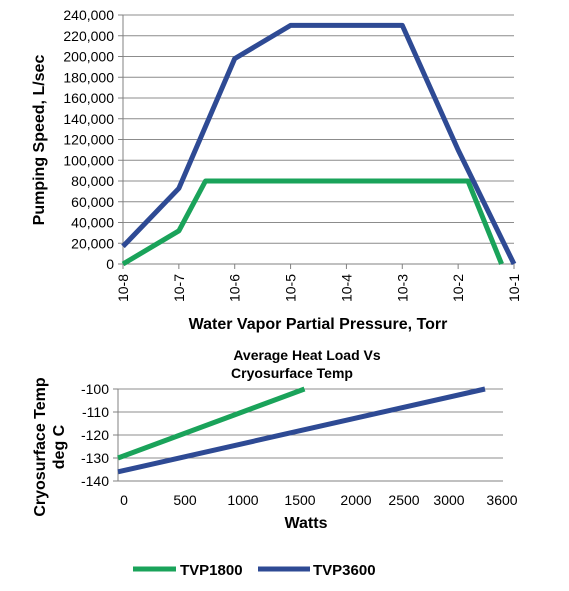 This screenshot has height=591, width=569. Describe the element at coordinates (448, 500) in the screenshot. I see `bottom-x-tick-label: 3000` at that location.